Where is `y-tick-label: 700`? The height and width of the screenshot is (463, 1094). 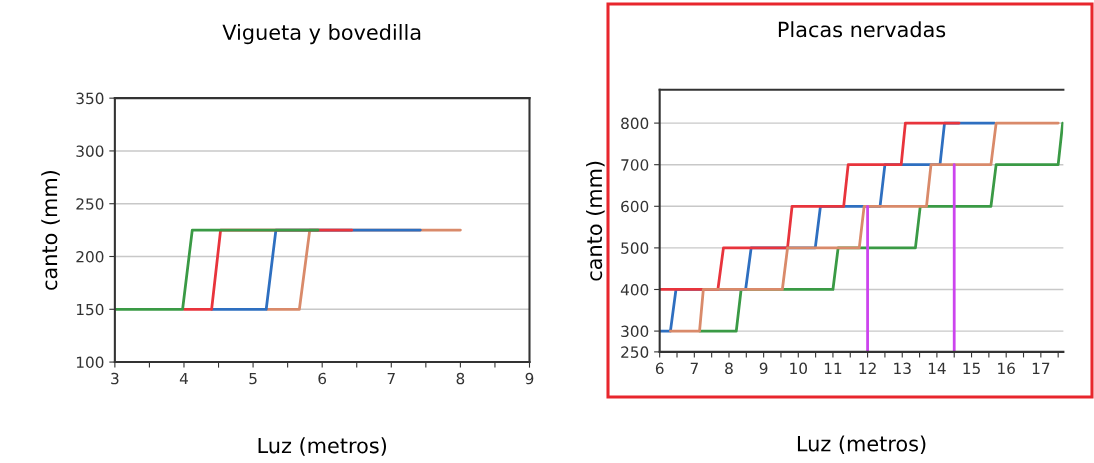
y-tick-label: 700 is located at coordinates (635, 165).